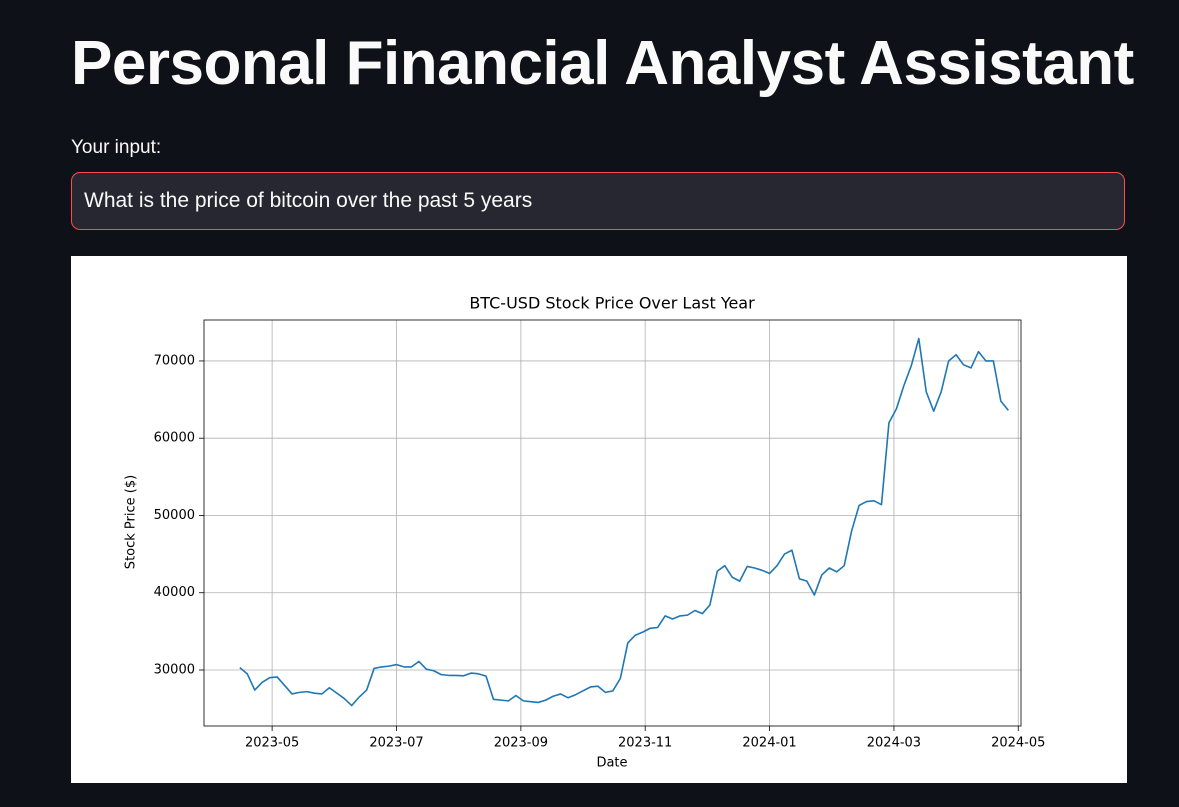  Describe the element at coordinates (645, 743) in the screenshot. I see `x-tick-label: 2023-11` at that location.